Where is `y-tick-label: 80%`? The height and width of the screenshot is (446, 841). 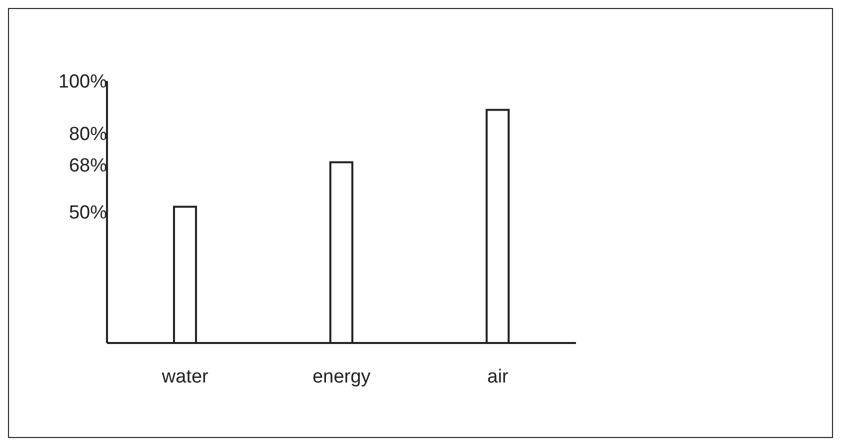 y-tick-label: 80% is located at coordinates (88, 135).